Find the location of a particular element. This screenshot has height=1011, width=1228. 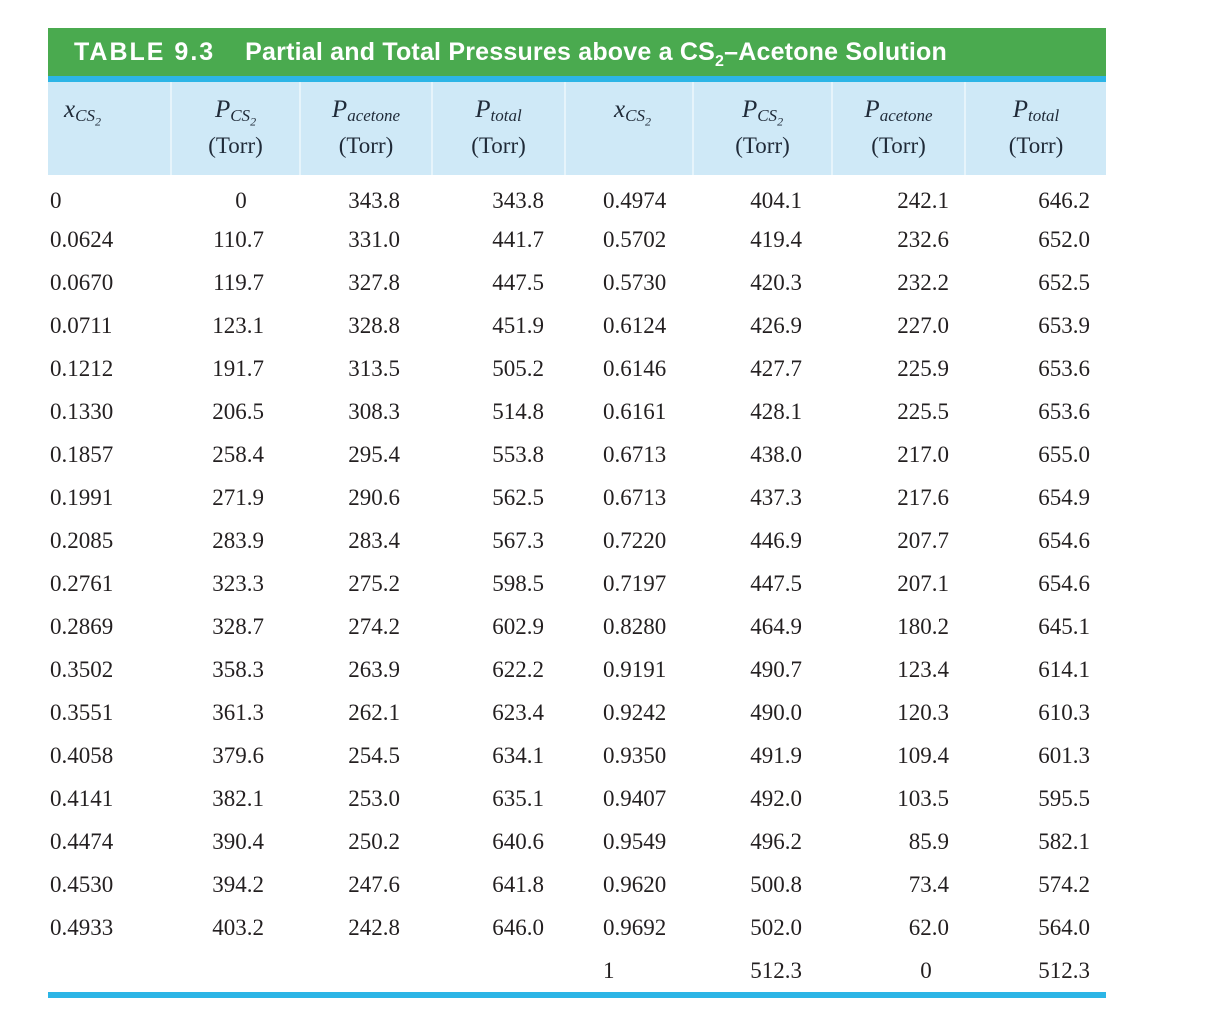

cell: 0.0624 is located at coordinates (82, 239).